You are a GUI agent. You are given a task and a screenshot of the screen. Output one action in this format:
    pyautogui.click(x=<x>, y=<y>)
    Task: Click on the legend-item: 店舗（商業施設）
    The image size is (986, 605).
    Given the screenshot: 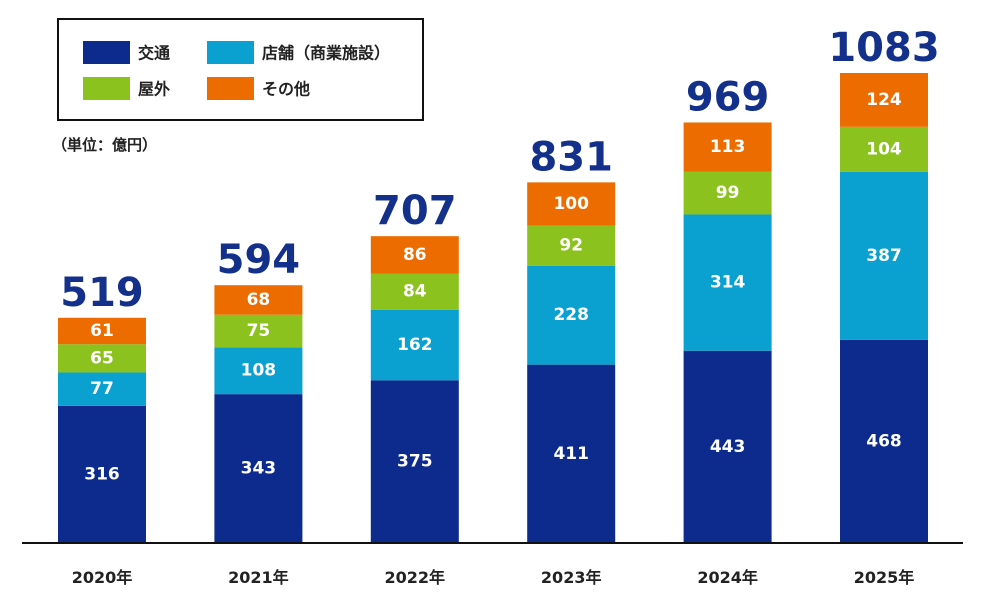 What is the action you would take?
    pyautogui.click(x=298, y=52)
    